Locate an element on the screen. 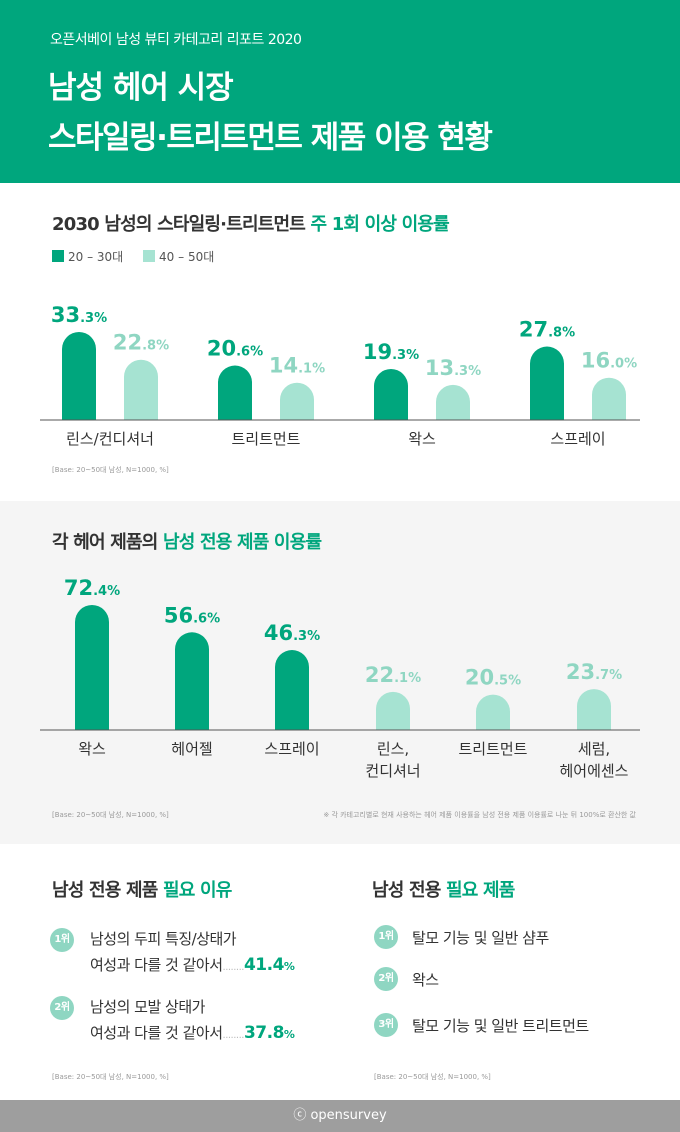  section2-base-note: [Base: 20~50대 남성, N=1000, %] is located at coordinates (110, 815).